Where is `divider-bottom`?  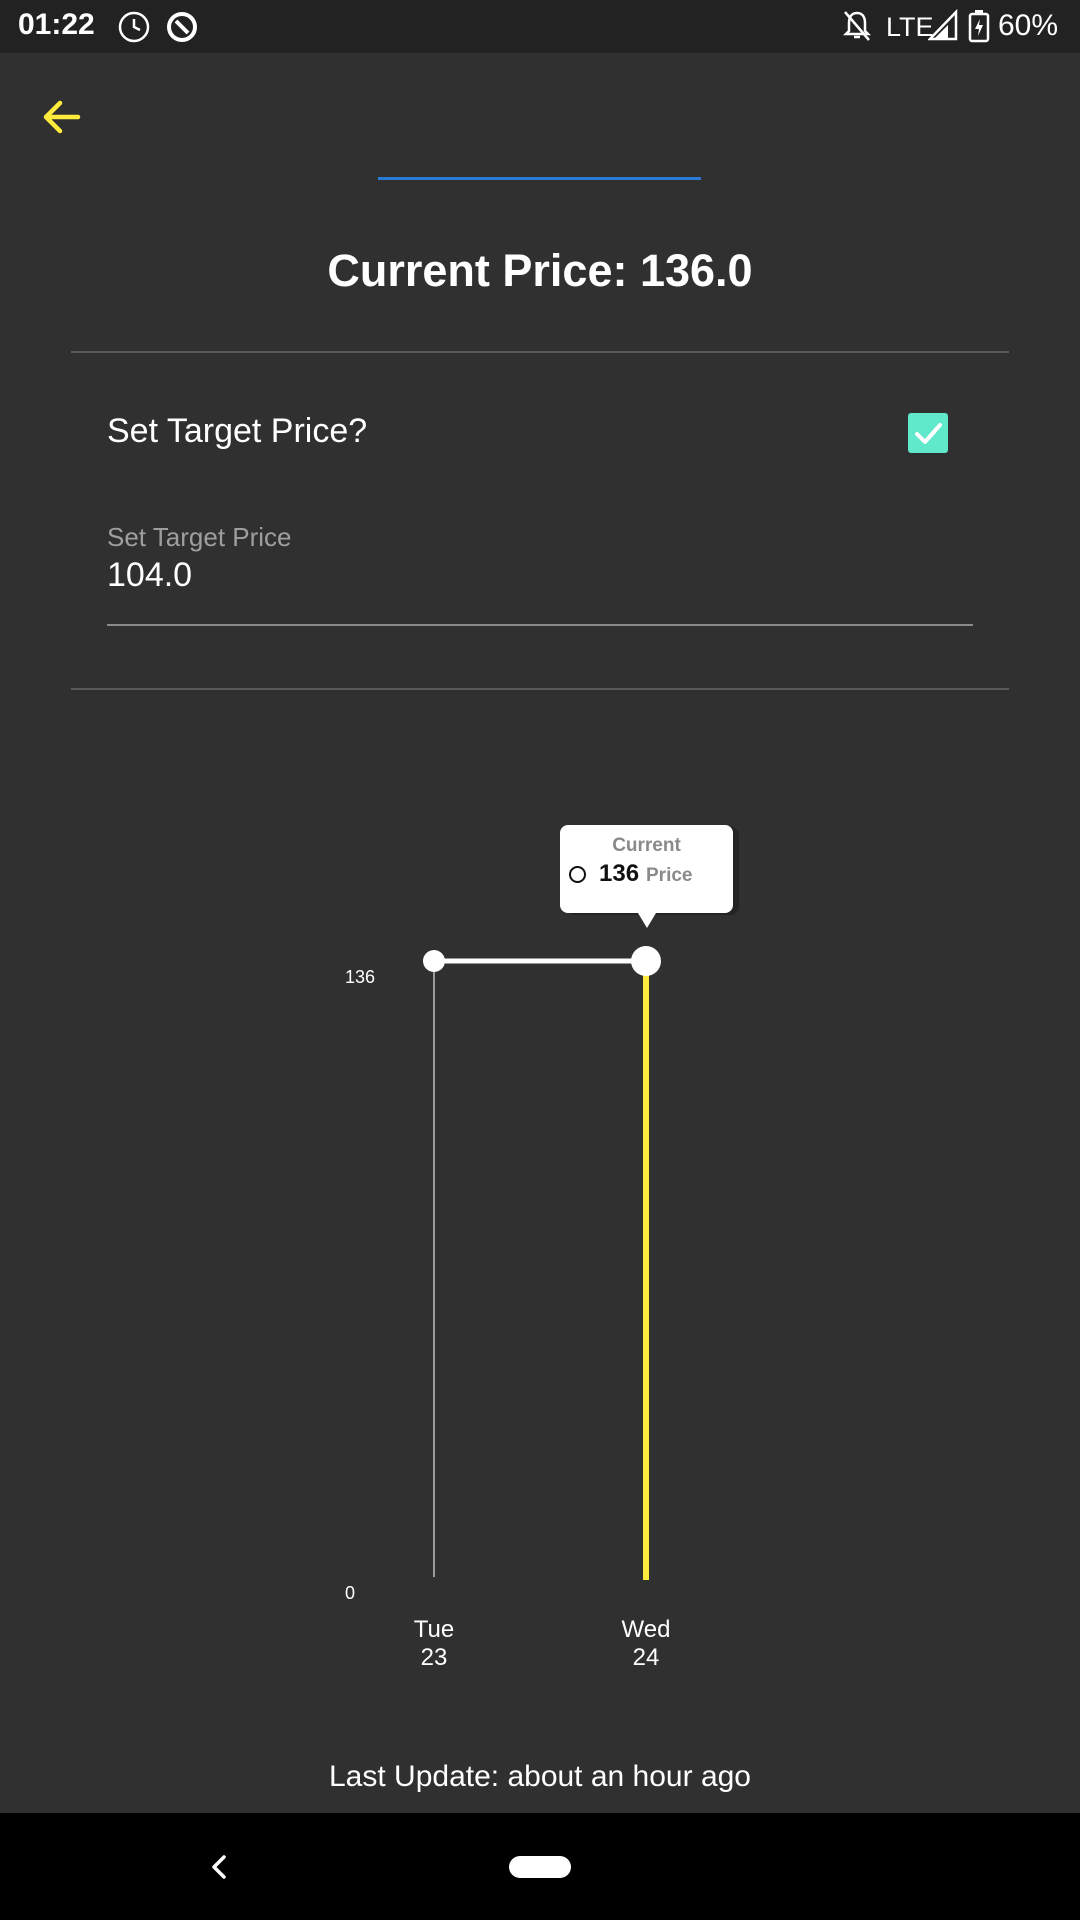
divider-bottom is located at coordinates (540, 689).